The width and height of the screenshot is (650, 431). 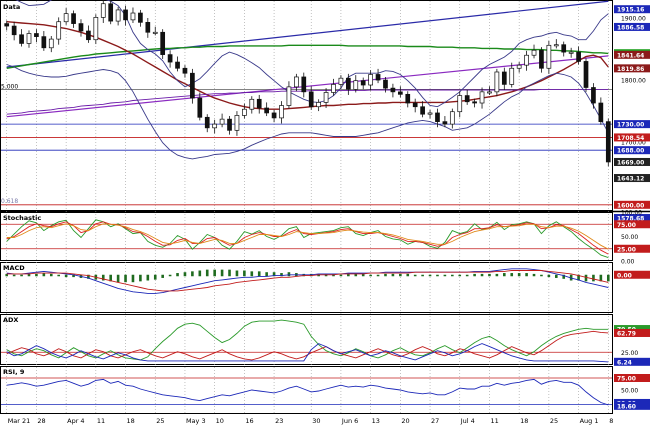 What do you see at coordinates (101, 421) in the screenshot?
I see `x-axis-label: 11` at bounding box center [101, 421].